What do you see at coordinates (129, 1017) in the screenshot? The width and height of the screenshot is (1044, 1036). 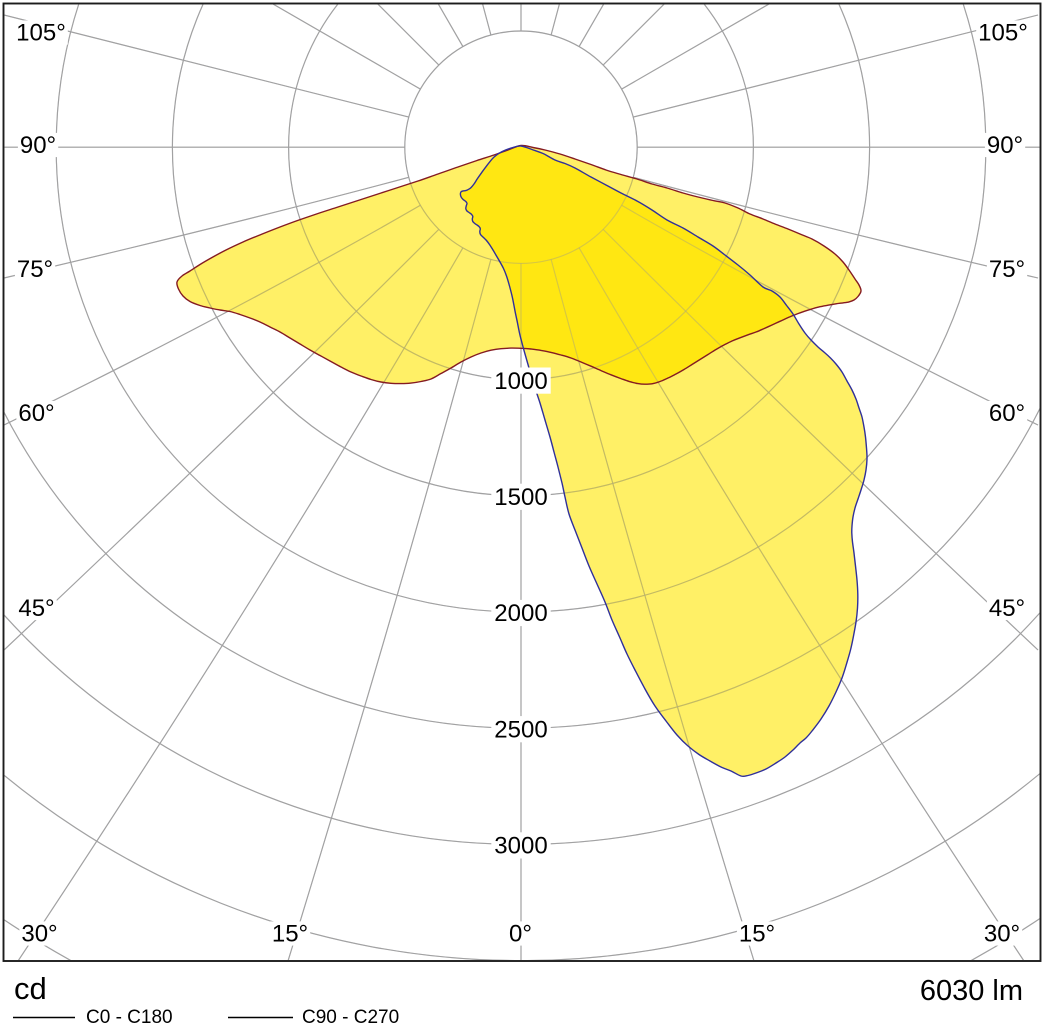 I see `svg-text: C0 - C180` at bounding box center [129, 1017].